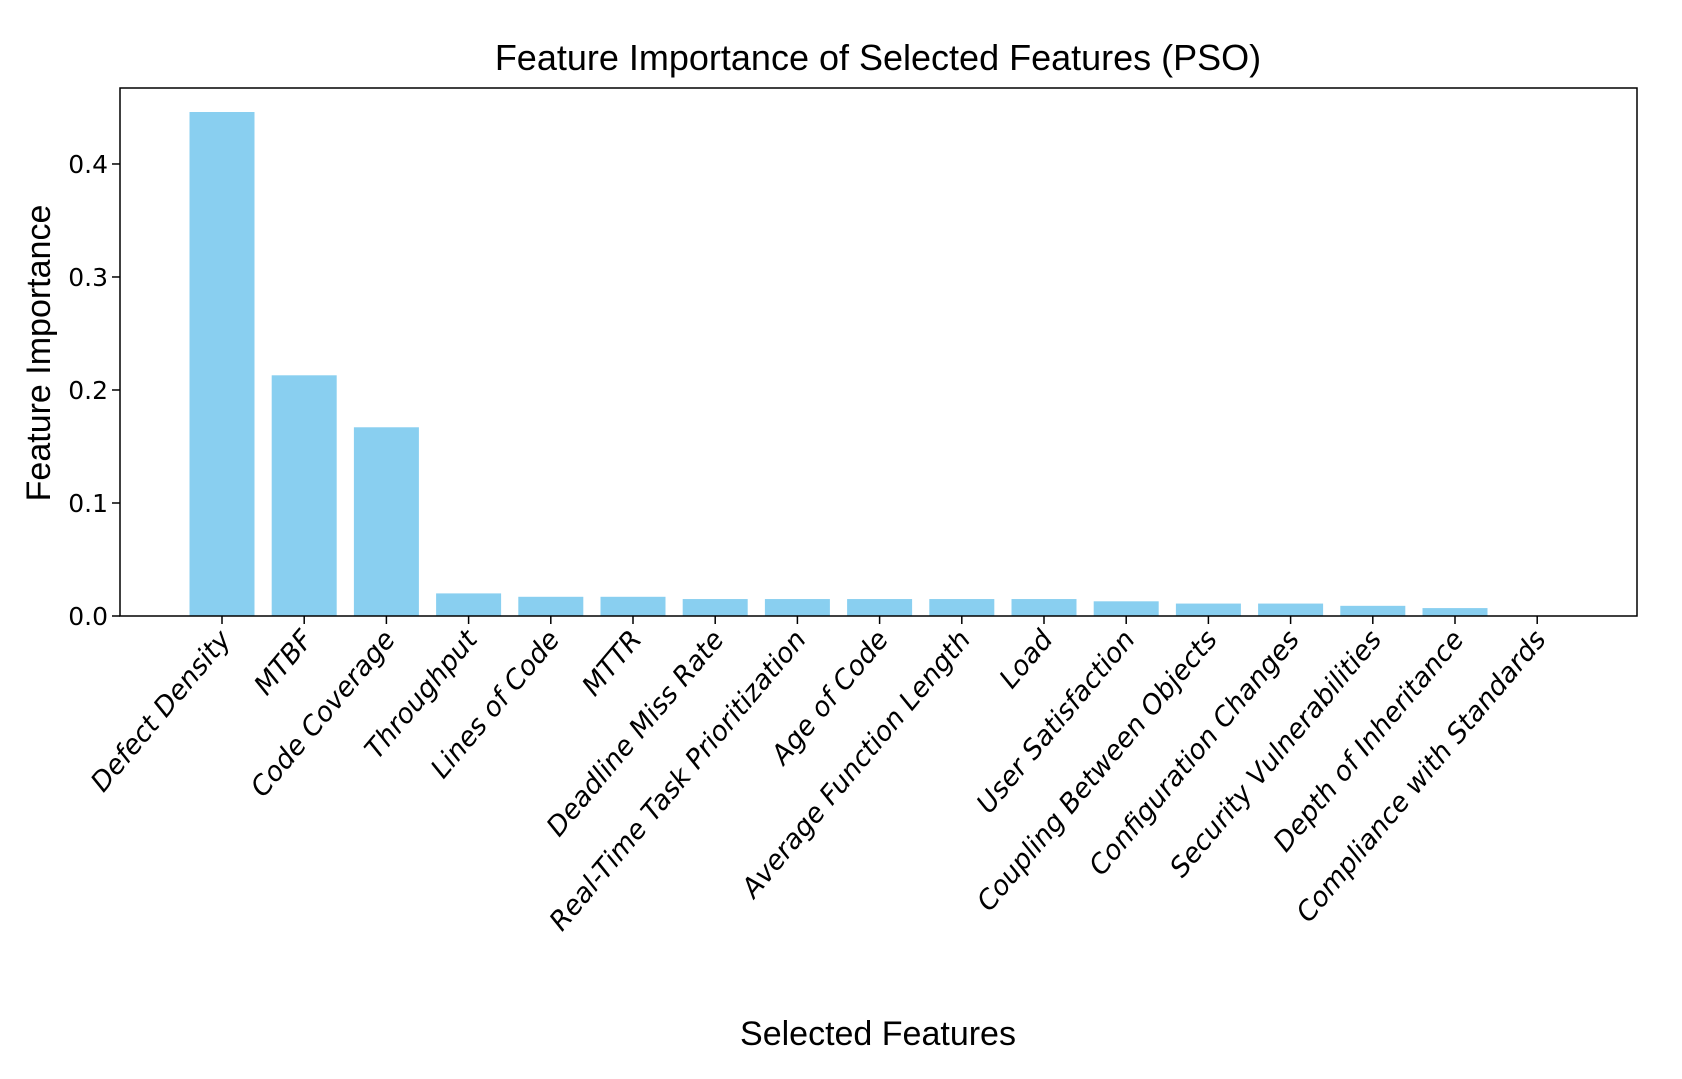 The width and height of the screenshot is (1682, 1079). I want to click on x-tick-label: MTTR, so click(612, 663).